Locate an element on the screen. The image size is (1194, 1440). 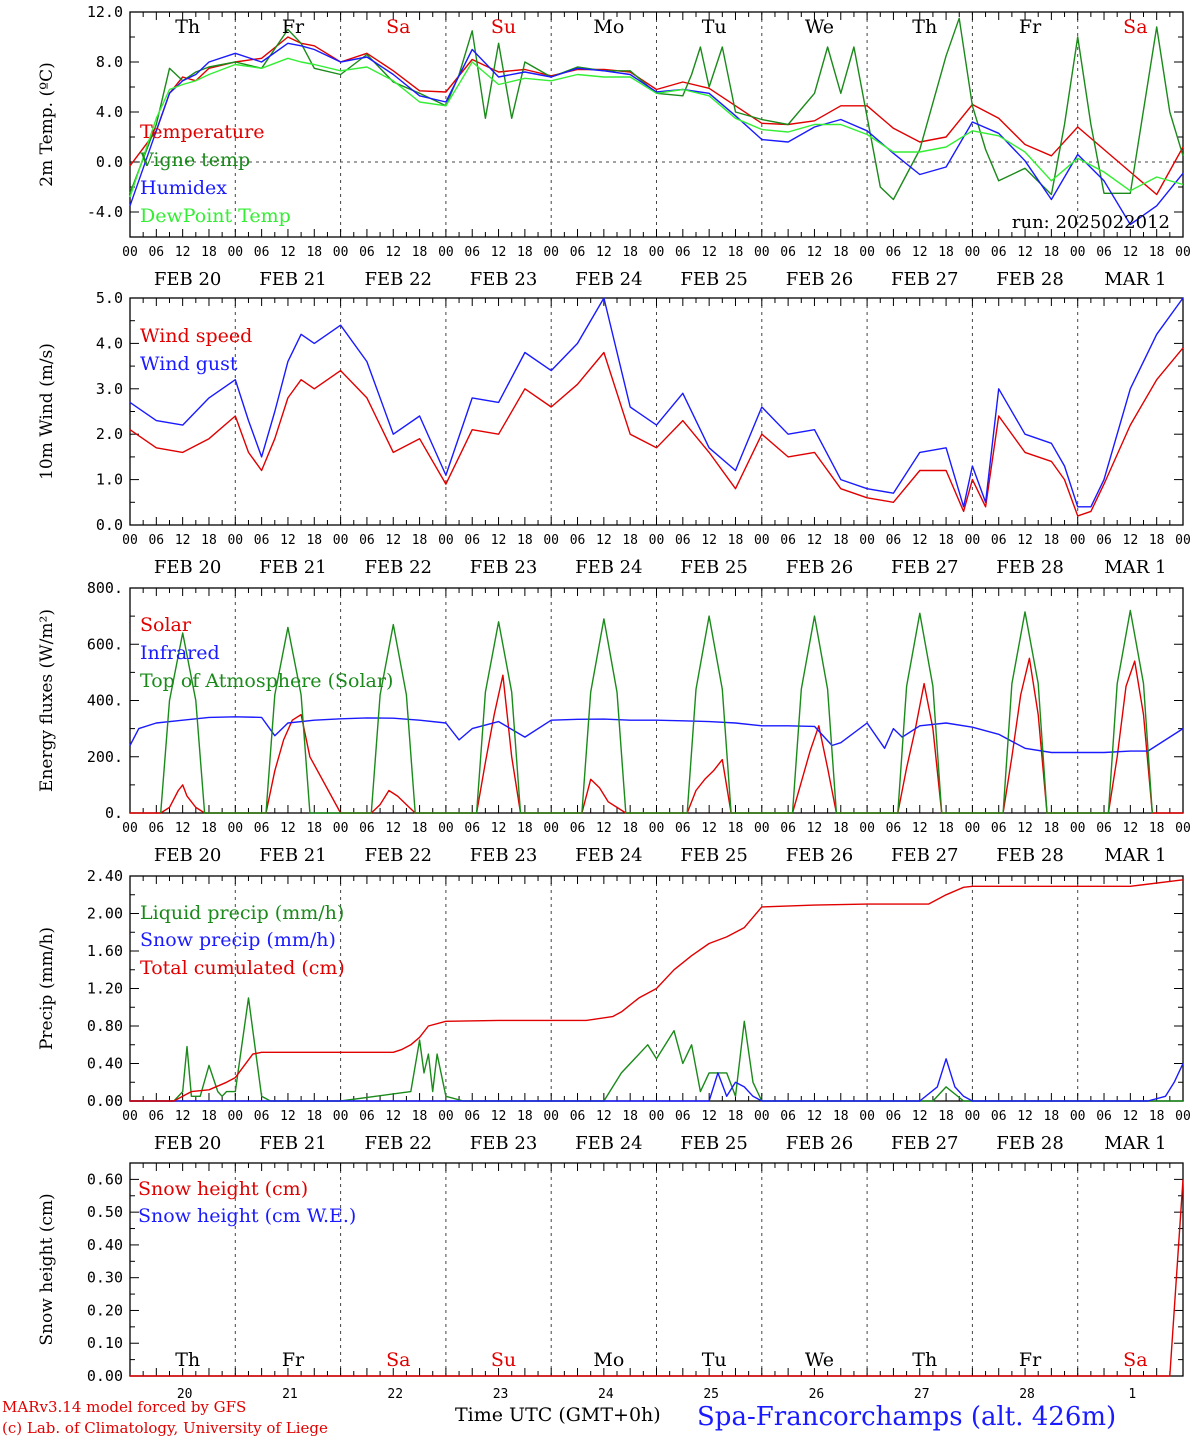
day-name-bottom: Th is located at coordinates (924, 1360).